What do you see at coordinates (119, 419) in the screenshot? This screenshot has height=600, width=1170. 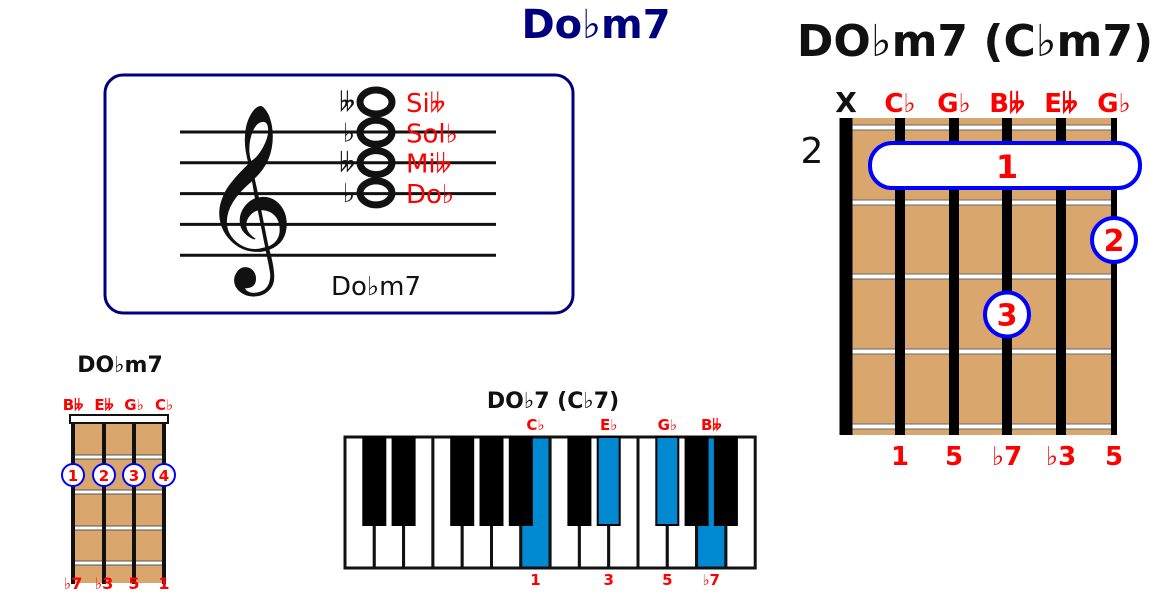 I see `ukulele-nut` at bounding box center [119, 419].